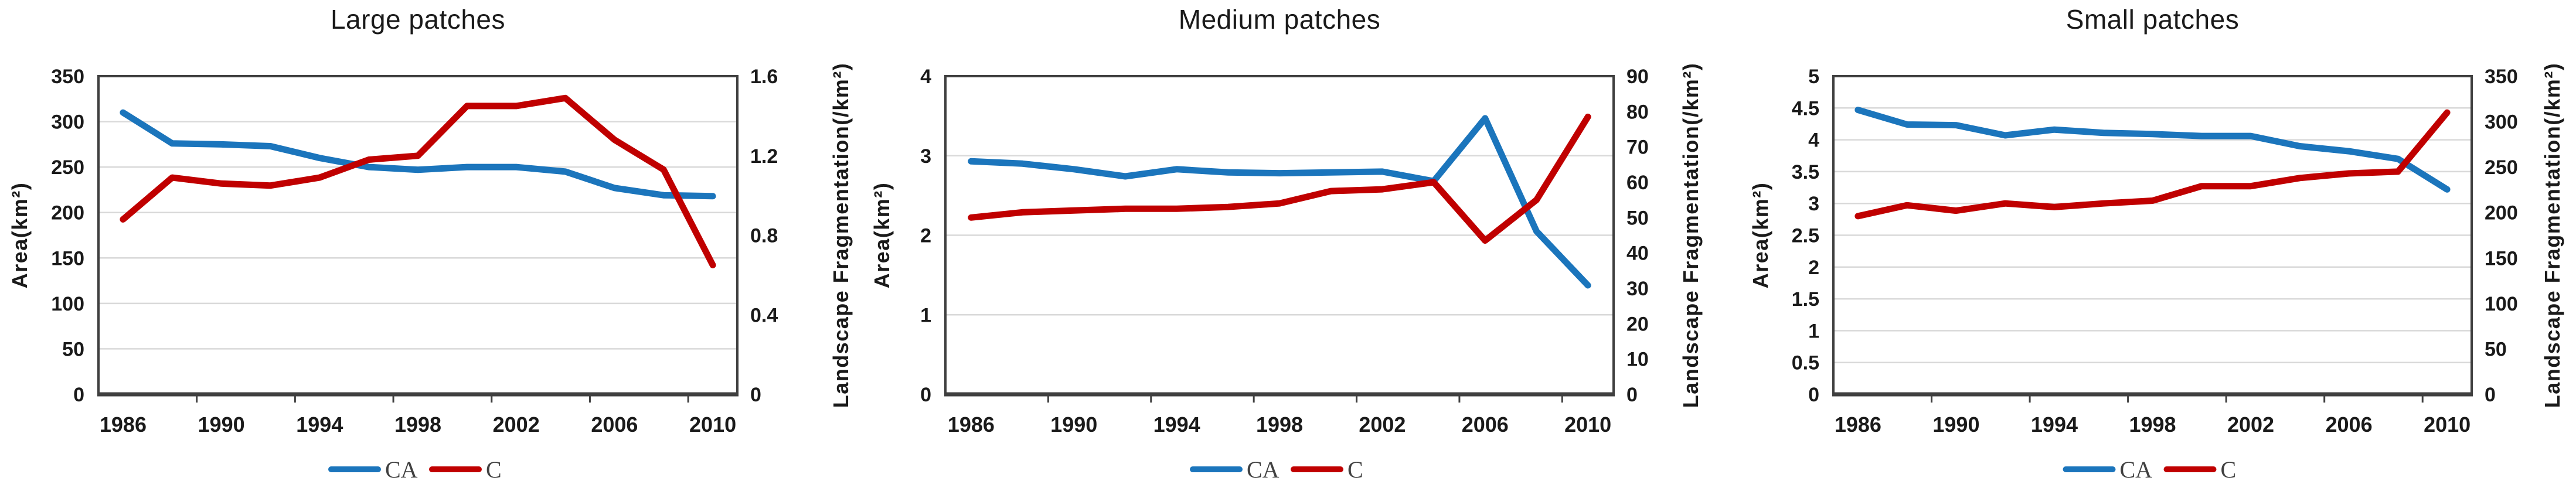 The image size is (2576, 491). I want to click on right-tick-label: 200, so click(2501, 213).